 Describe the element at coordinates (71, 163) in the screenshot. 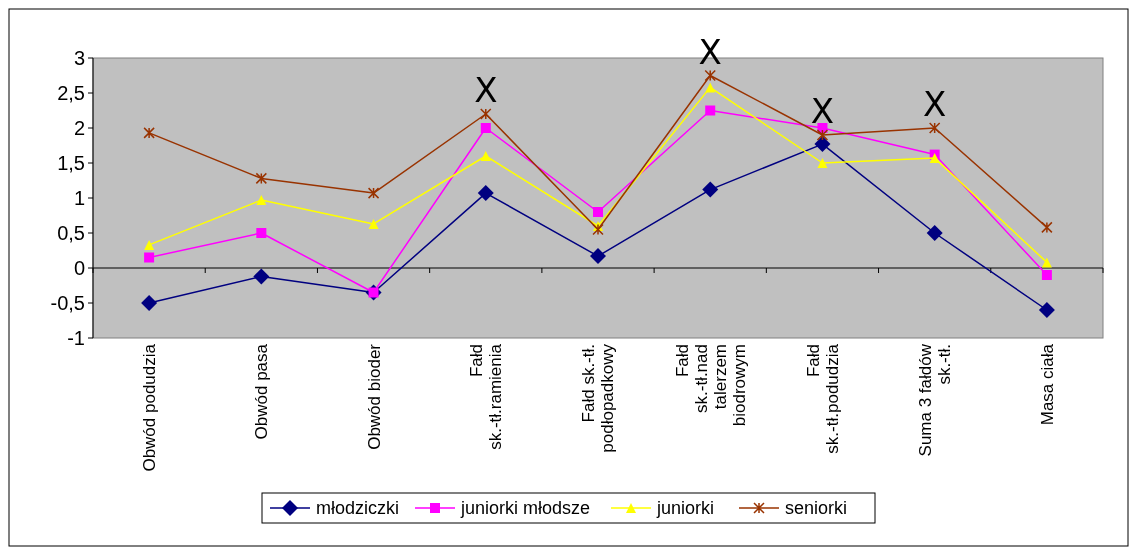

I see `y-tick-label: 1,5` at that location.